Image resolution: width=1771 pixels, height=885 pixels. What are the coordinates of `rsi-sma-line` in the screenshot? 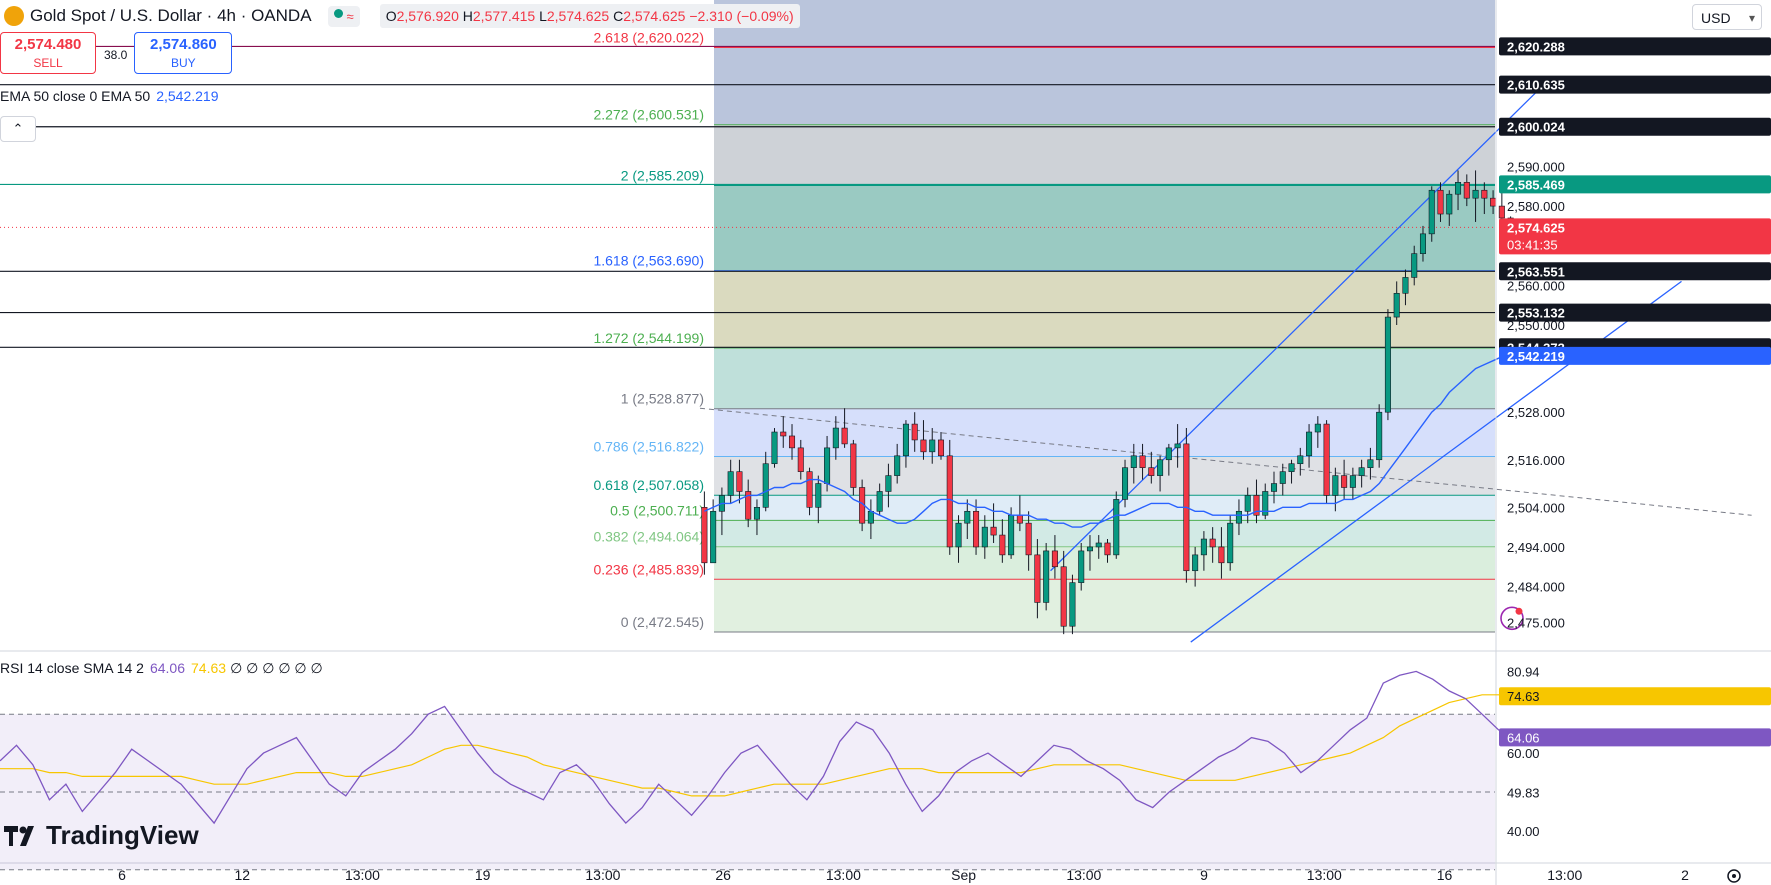 It's located at (758, 745).